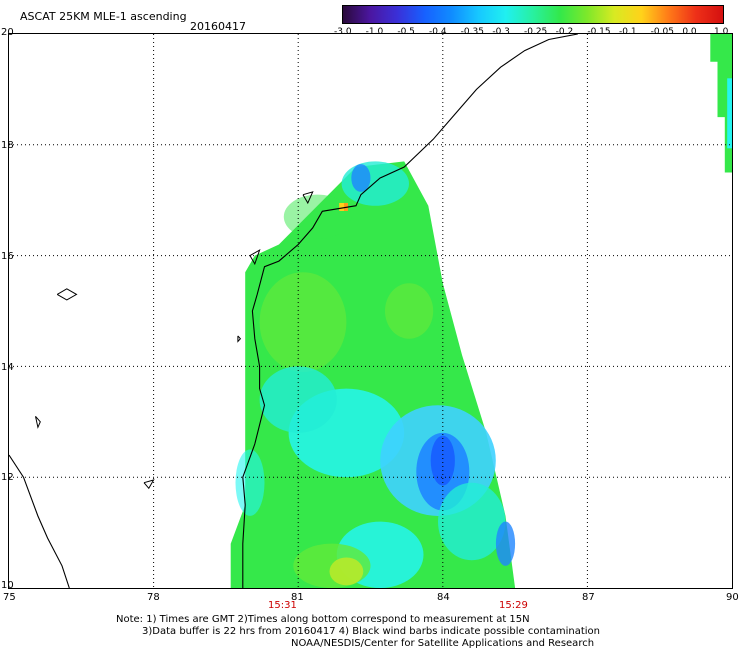  Describe the element at coordinates (501, 32) in the screenshot. I see `colorbar-tick-label: -0.3` at that location.